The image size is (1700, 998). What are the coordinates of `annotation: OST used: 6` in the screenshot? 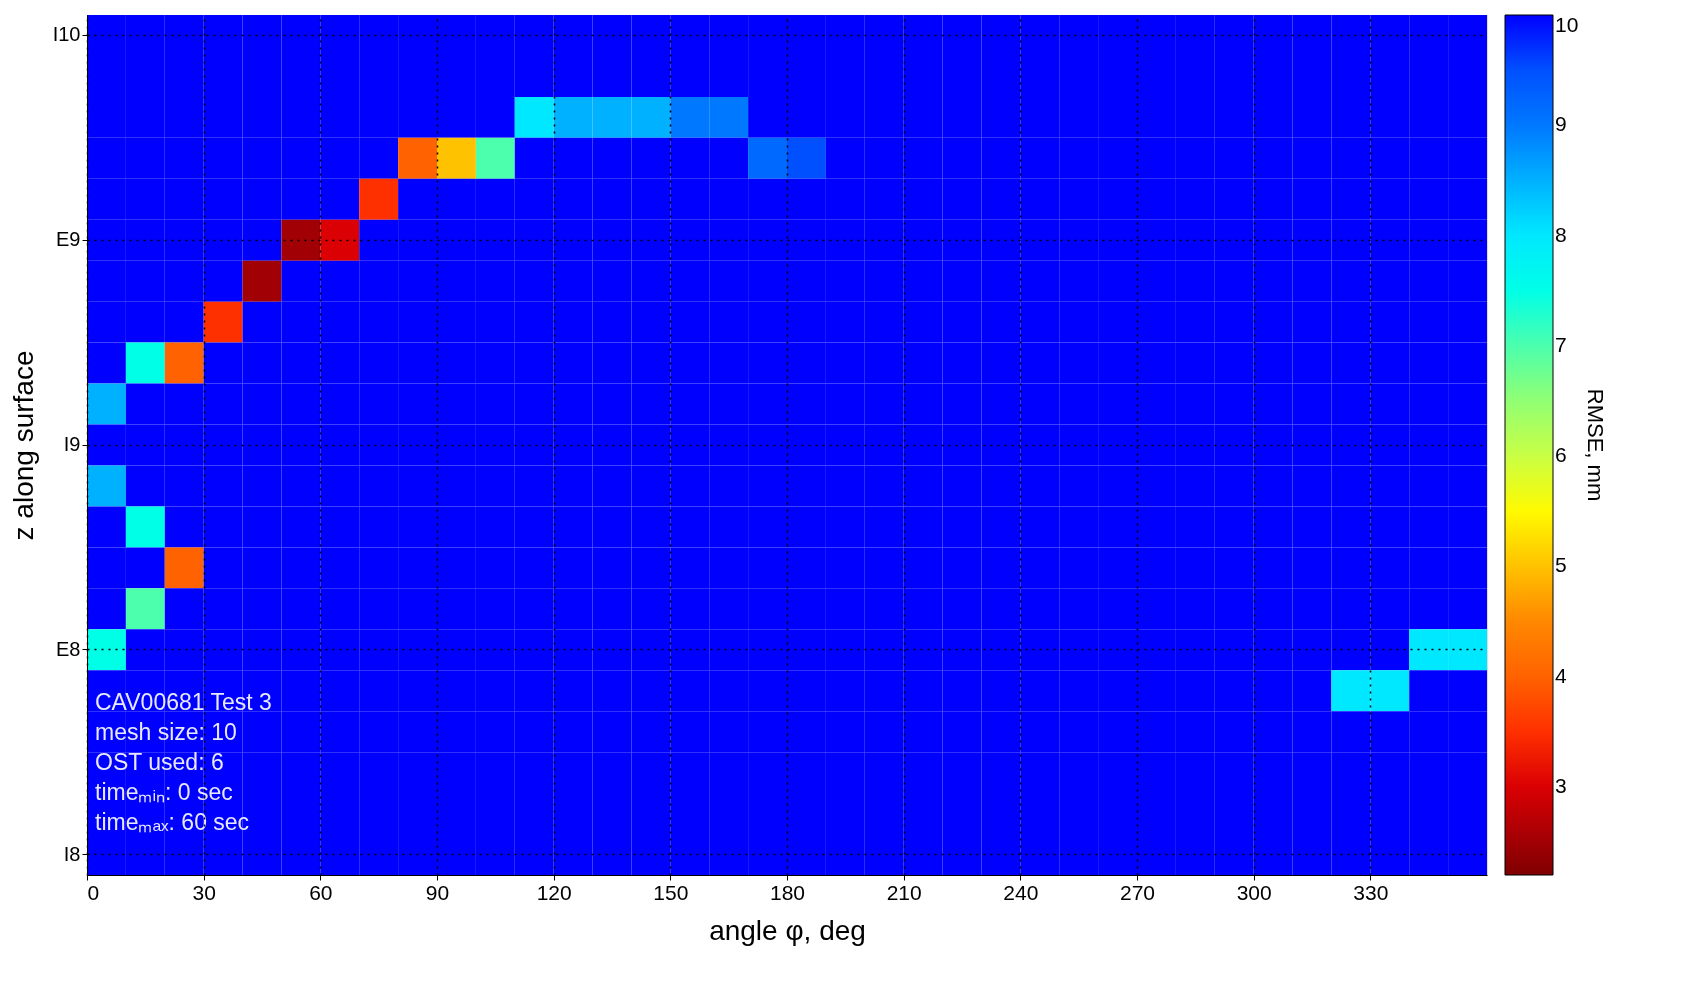 It's located at (159, 762).